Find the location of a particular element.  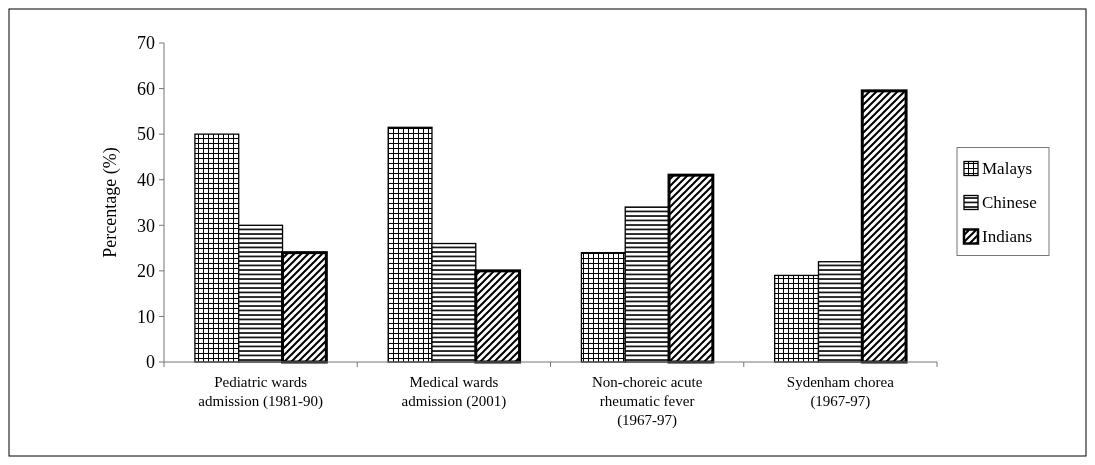

x-tick-label: Sydenham chorea (1967-97) is located at coordinates (840, 392).